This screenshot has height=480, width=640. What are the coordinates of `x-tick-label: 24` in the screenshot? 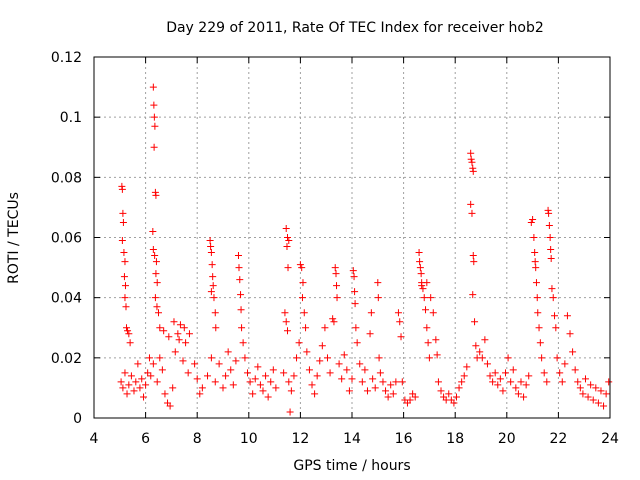 It's located at (610, 439).